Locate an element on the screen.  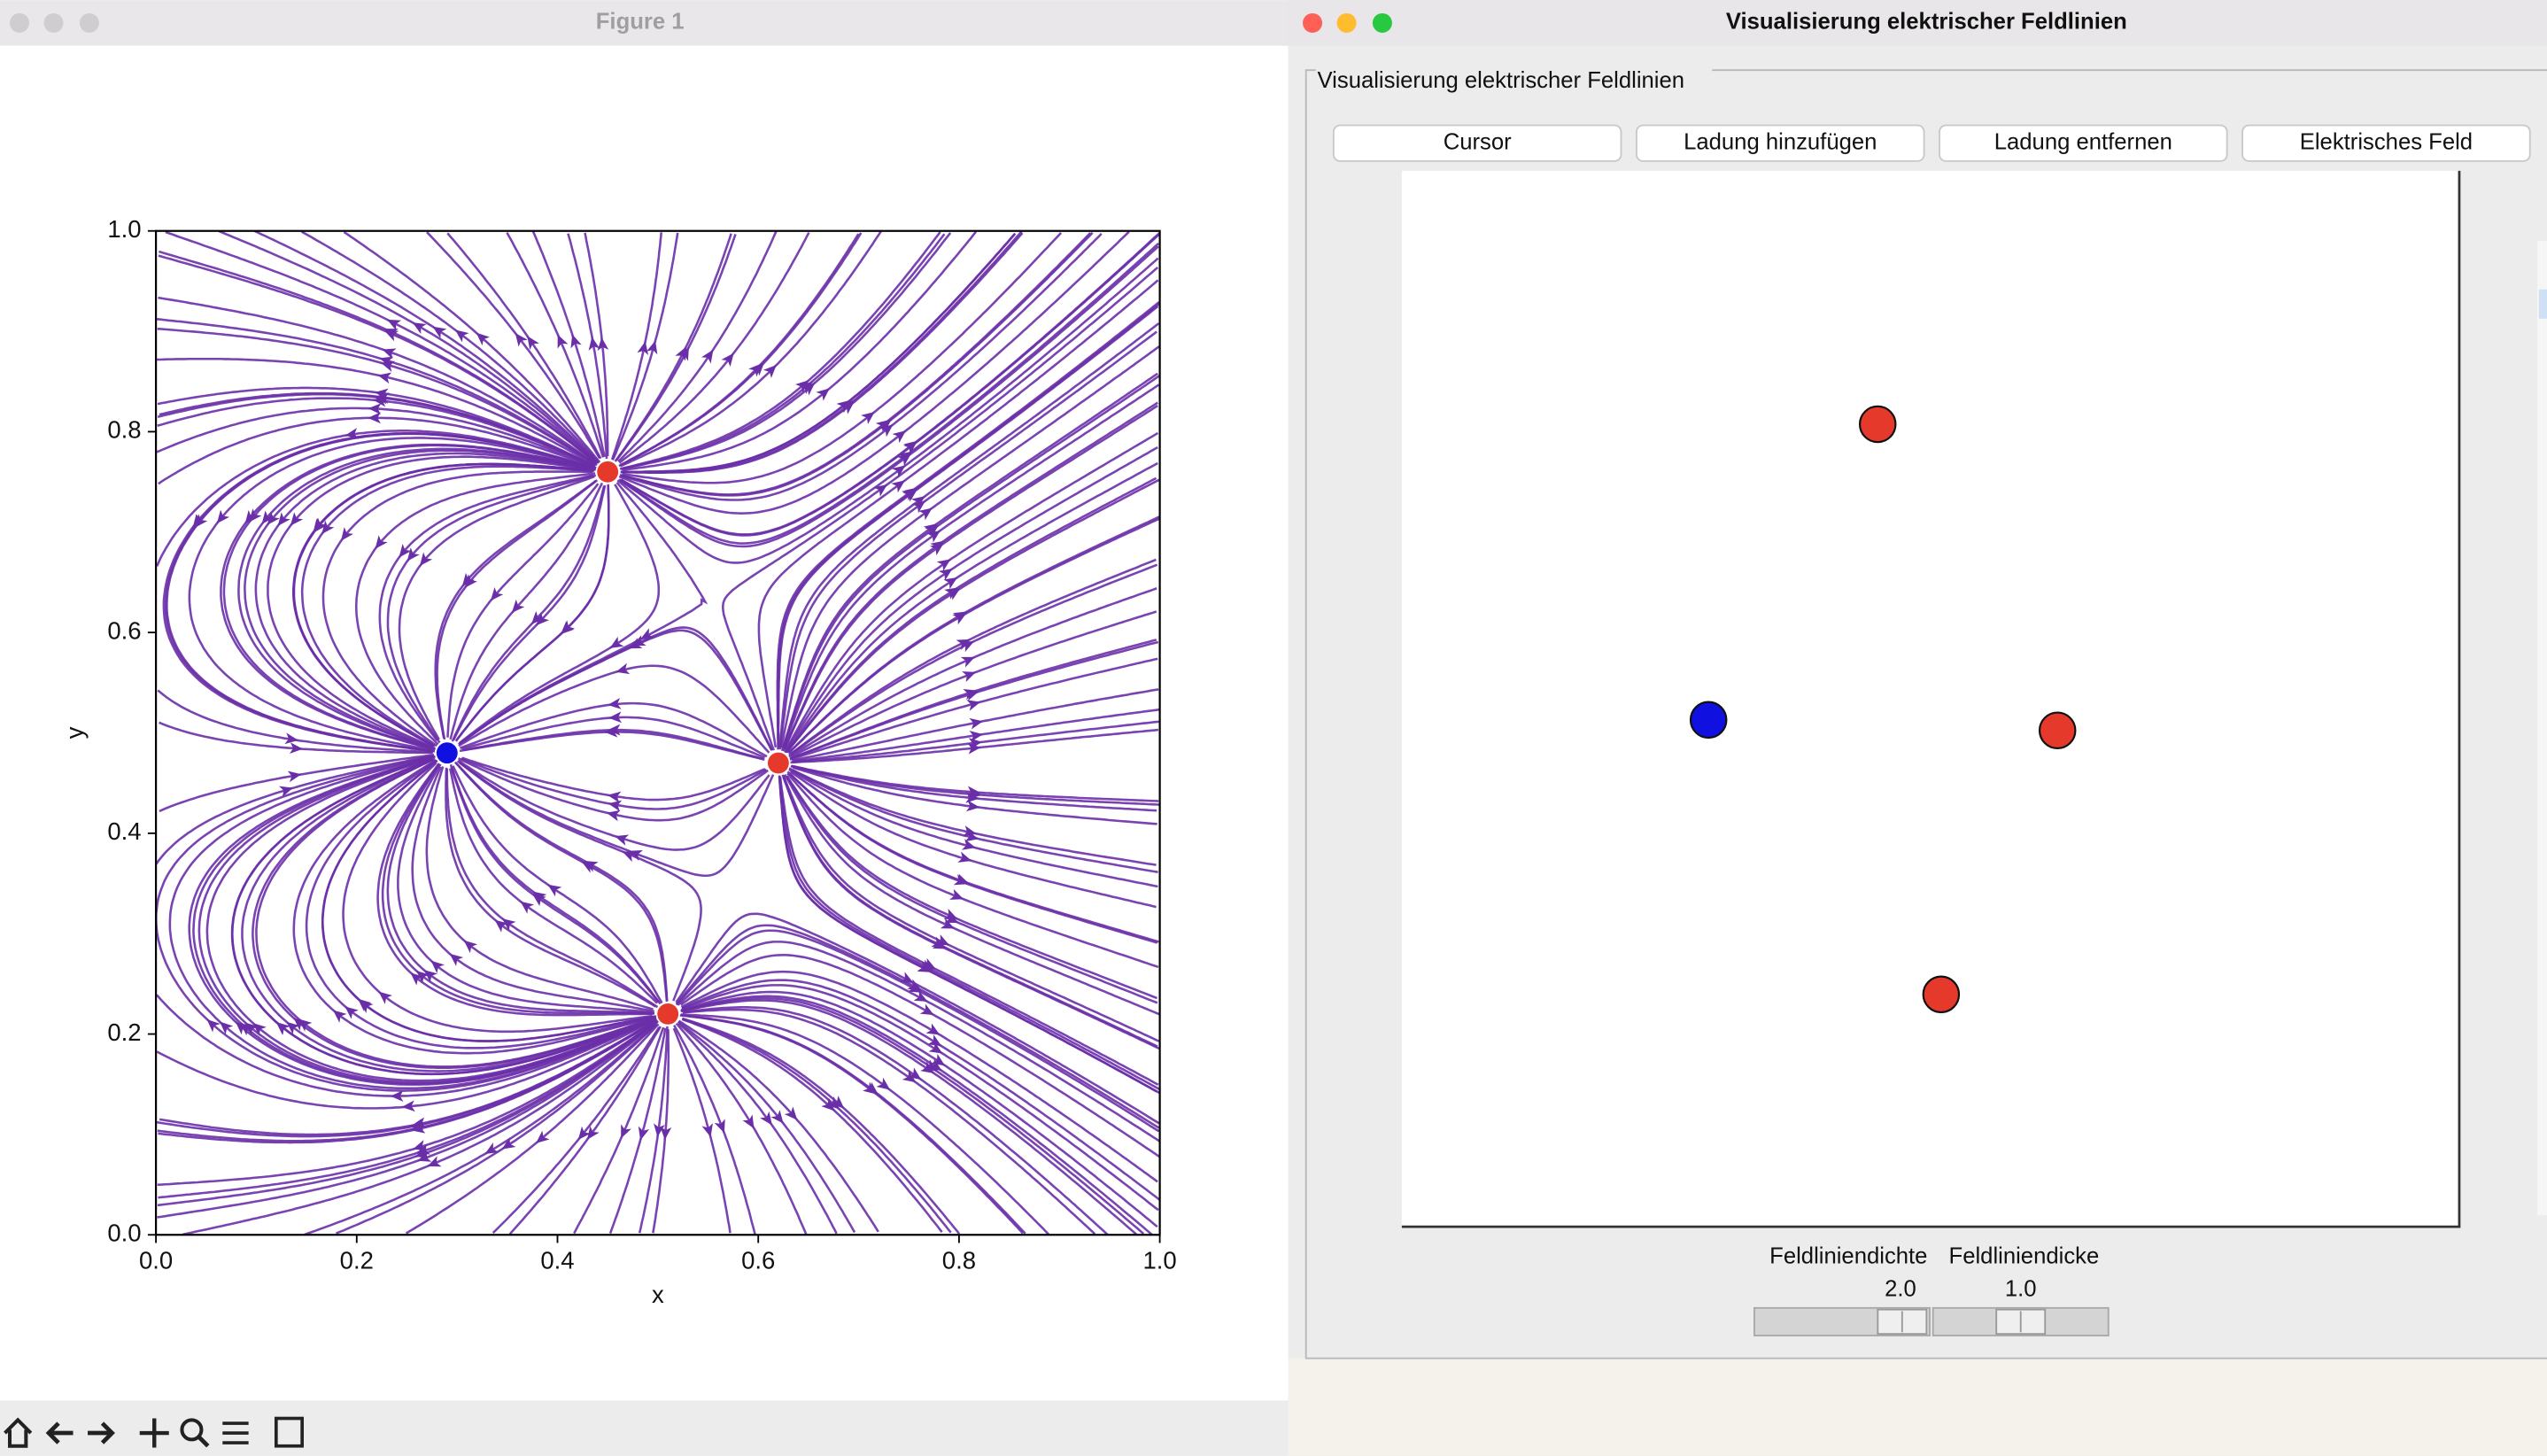
y-tick-label: 0.6 is located at coordinates (124, 630).